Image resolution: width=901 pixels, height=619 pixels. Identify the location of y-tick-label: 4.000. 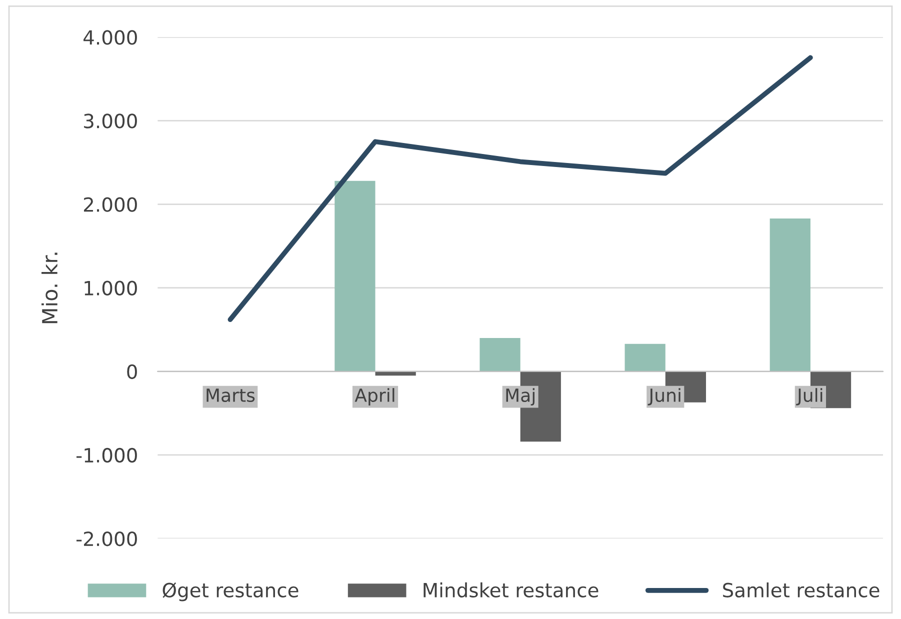
(110, 37).